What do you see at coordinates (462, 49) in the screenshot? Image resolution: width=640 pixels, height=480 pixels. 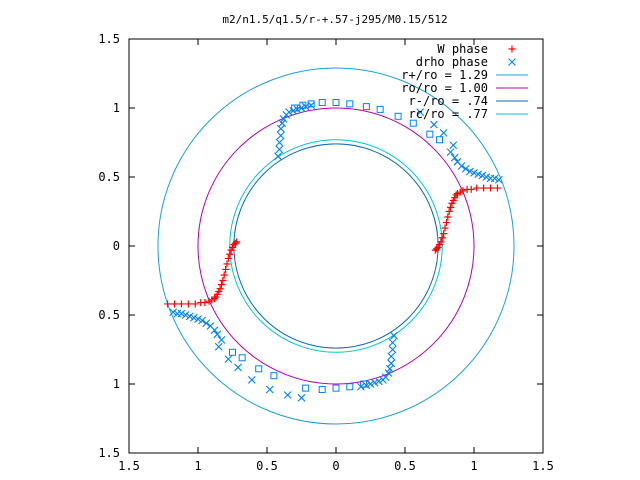 I see `legend-label: W phase` at bounding box center [462, 49].